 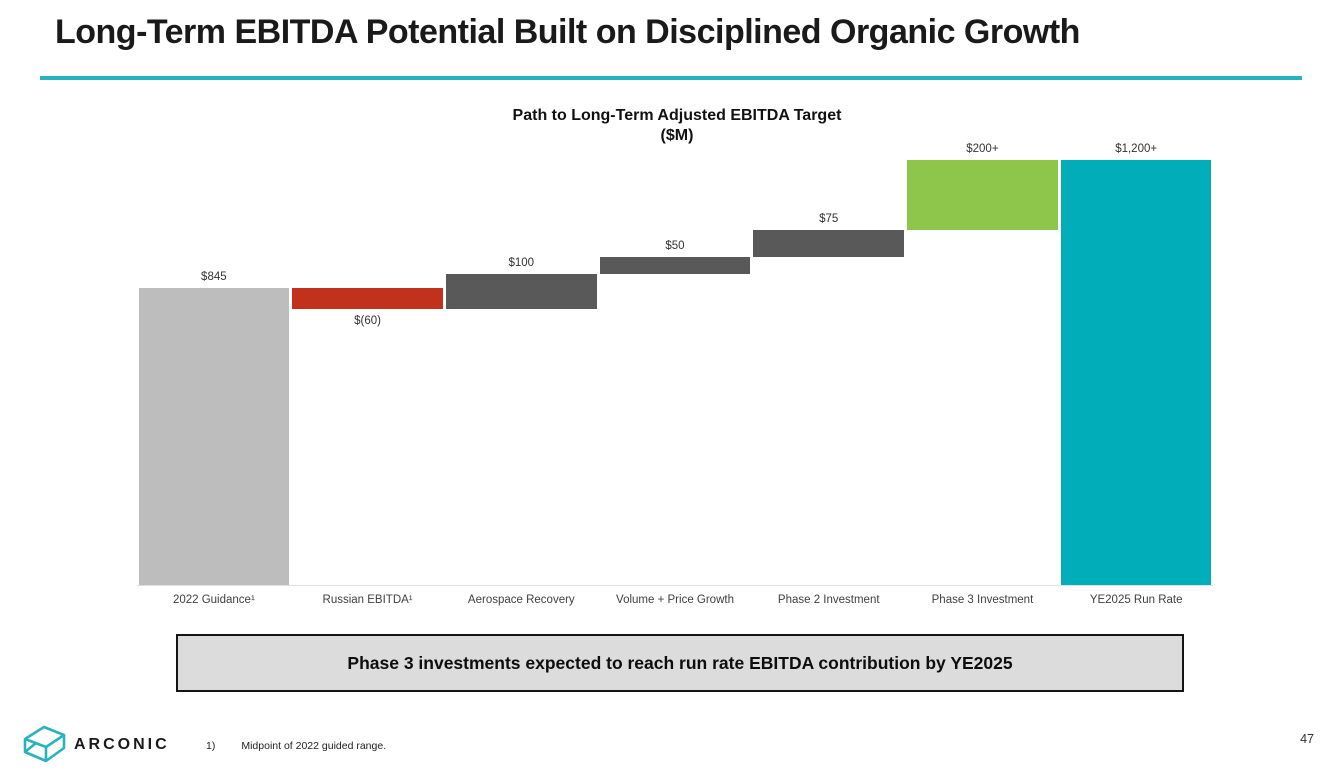 I want to click on bar-value-label: $1,200+, so click(x=1136, y=149).